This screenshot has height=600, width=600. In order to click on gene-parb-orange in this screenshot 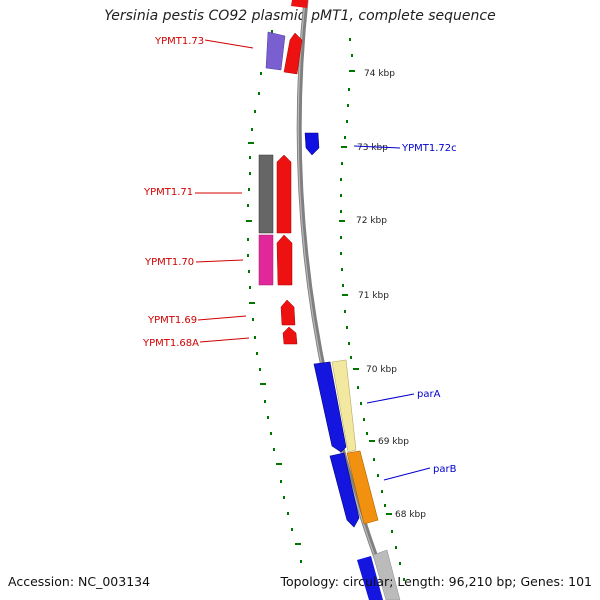, I will do `click(362, 487)`.